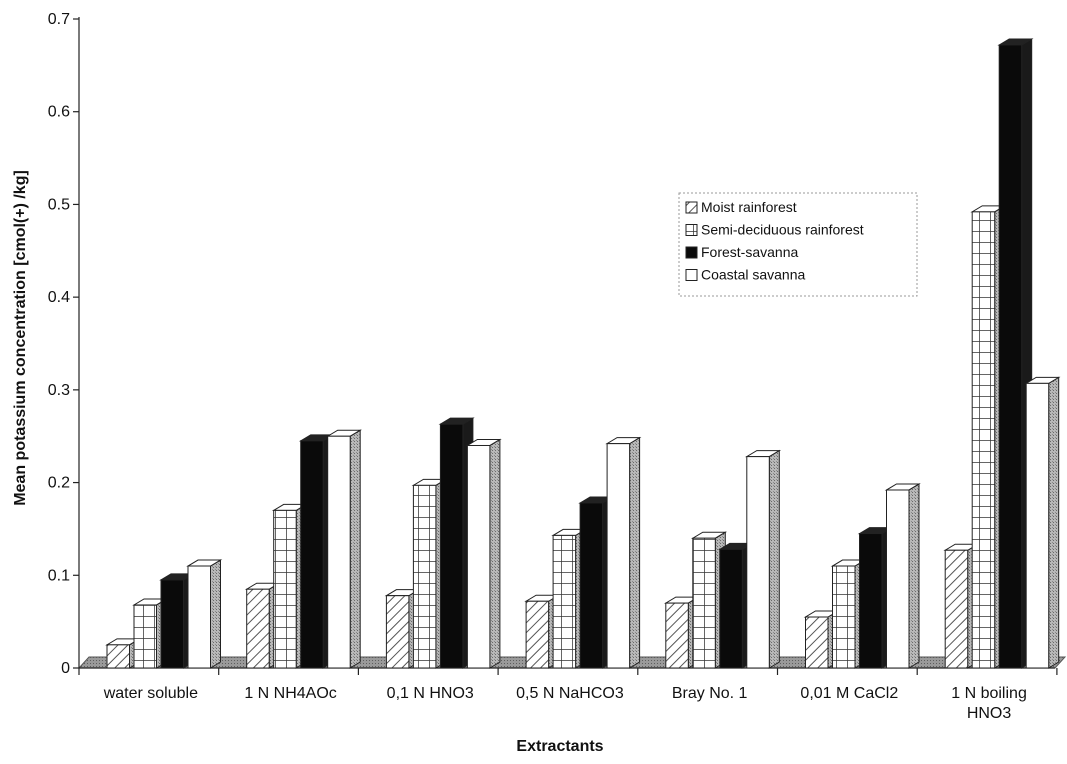 The image size is (1067, 764). I want to click on legend-label: Forest-savanna, so click(749, 252).